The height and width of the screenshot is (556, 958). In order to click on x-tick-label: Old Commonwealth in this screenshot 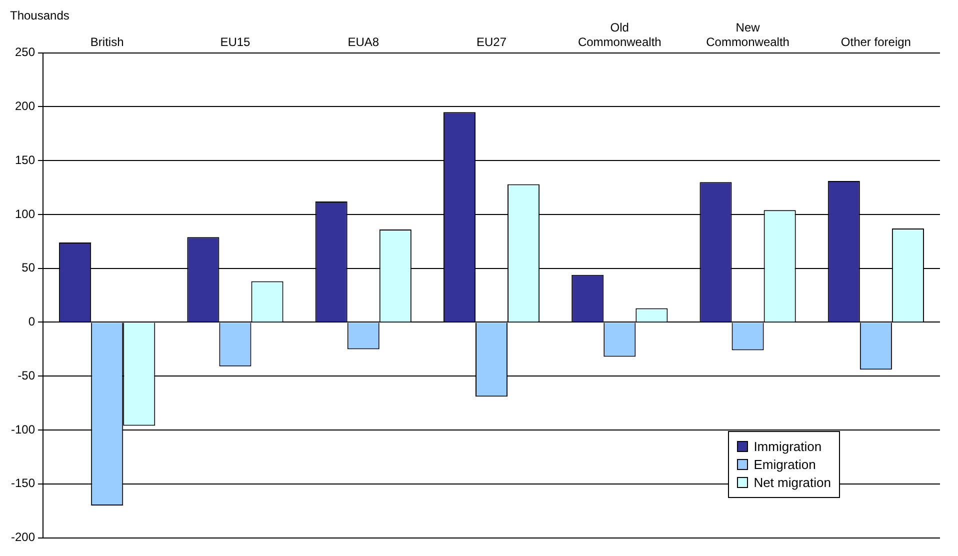, I will do `click(620, 34)`.